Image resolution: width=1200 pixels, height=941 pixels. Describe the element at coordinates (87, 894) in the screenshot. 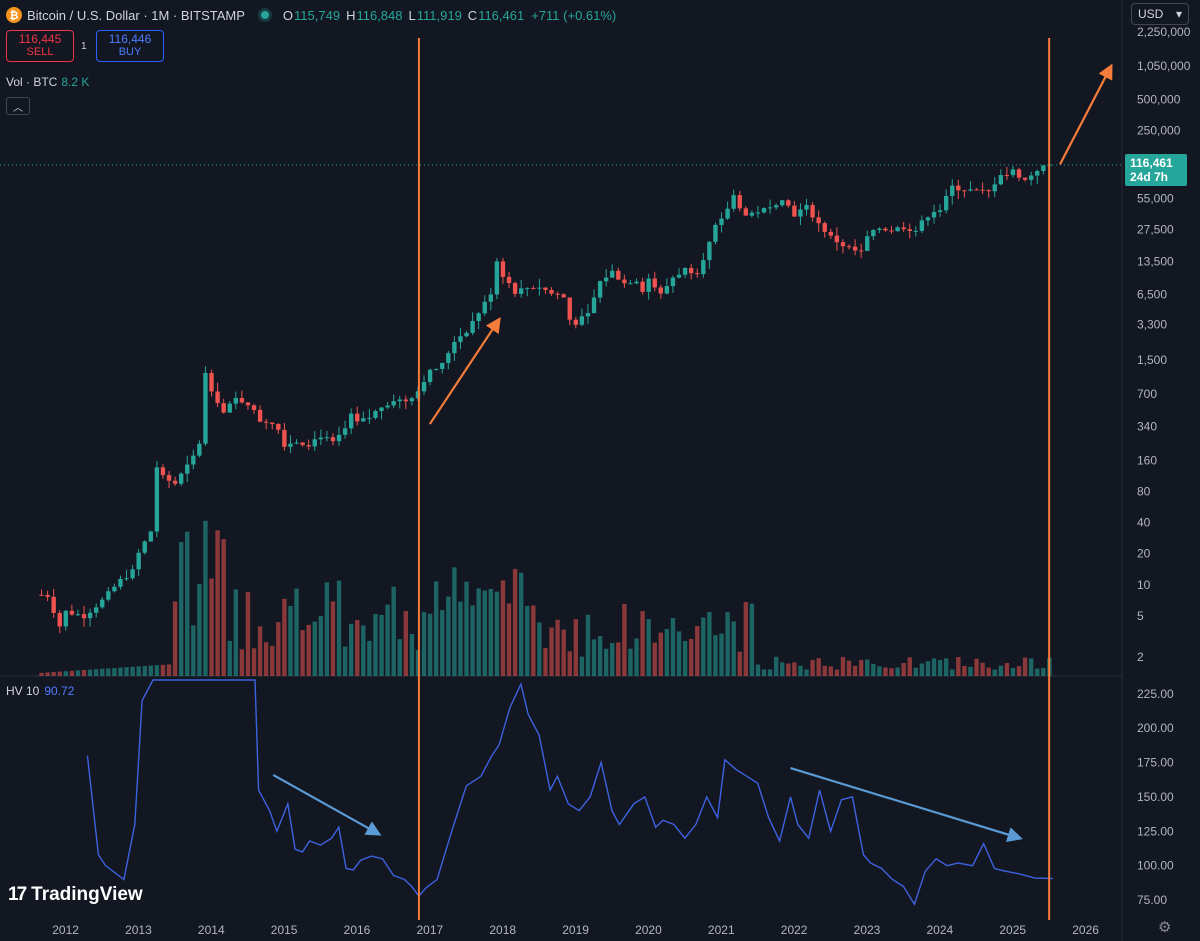

I see `tradingview-logo-text: TradingView` at that location.